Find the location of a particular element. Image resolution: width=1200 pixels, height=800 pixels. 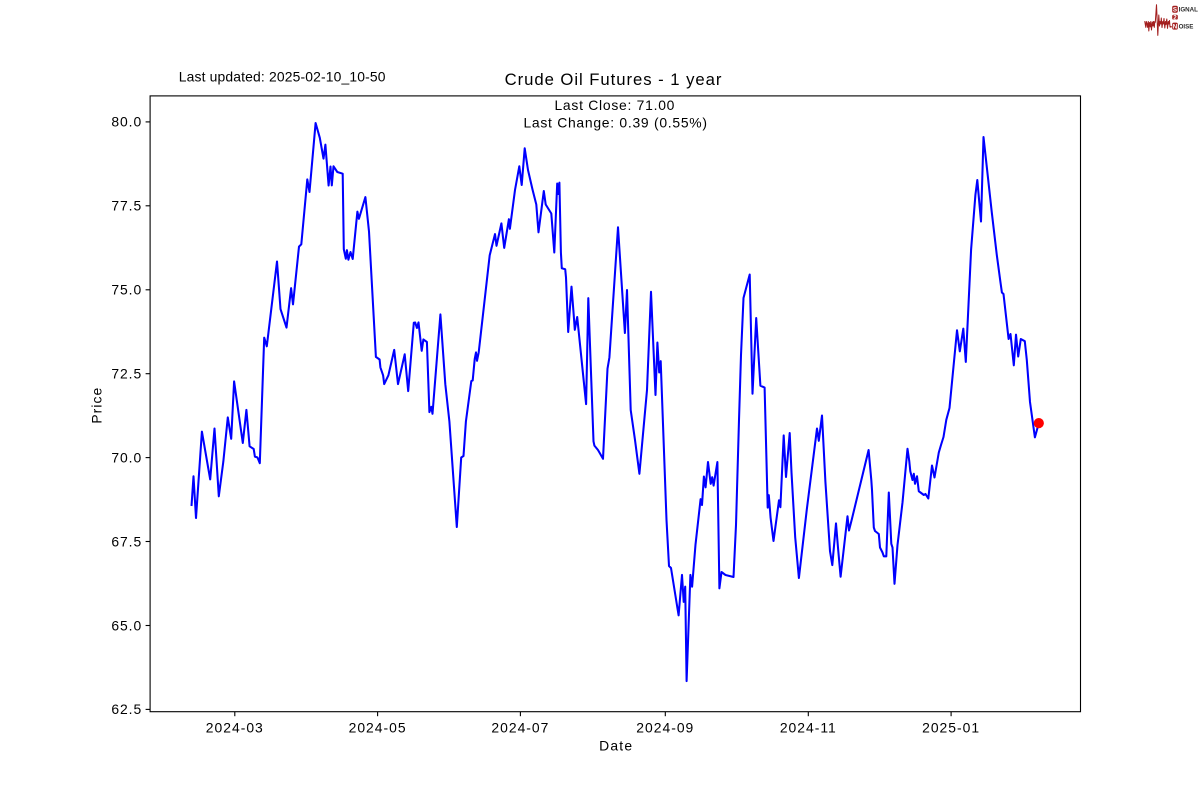

svg-text: 67.5 is located at coordinates (126, 541).